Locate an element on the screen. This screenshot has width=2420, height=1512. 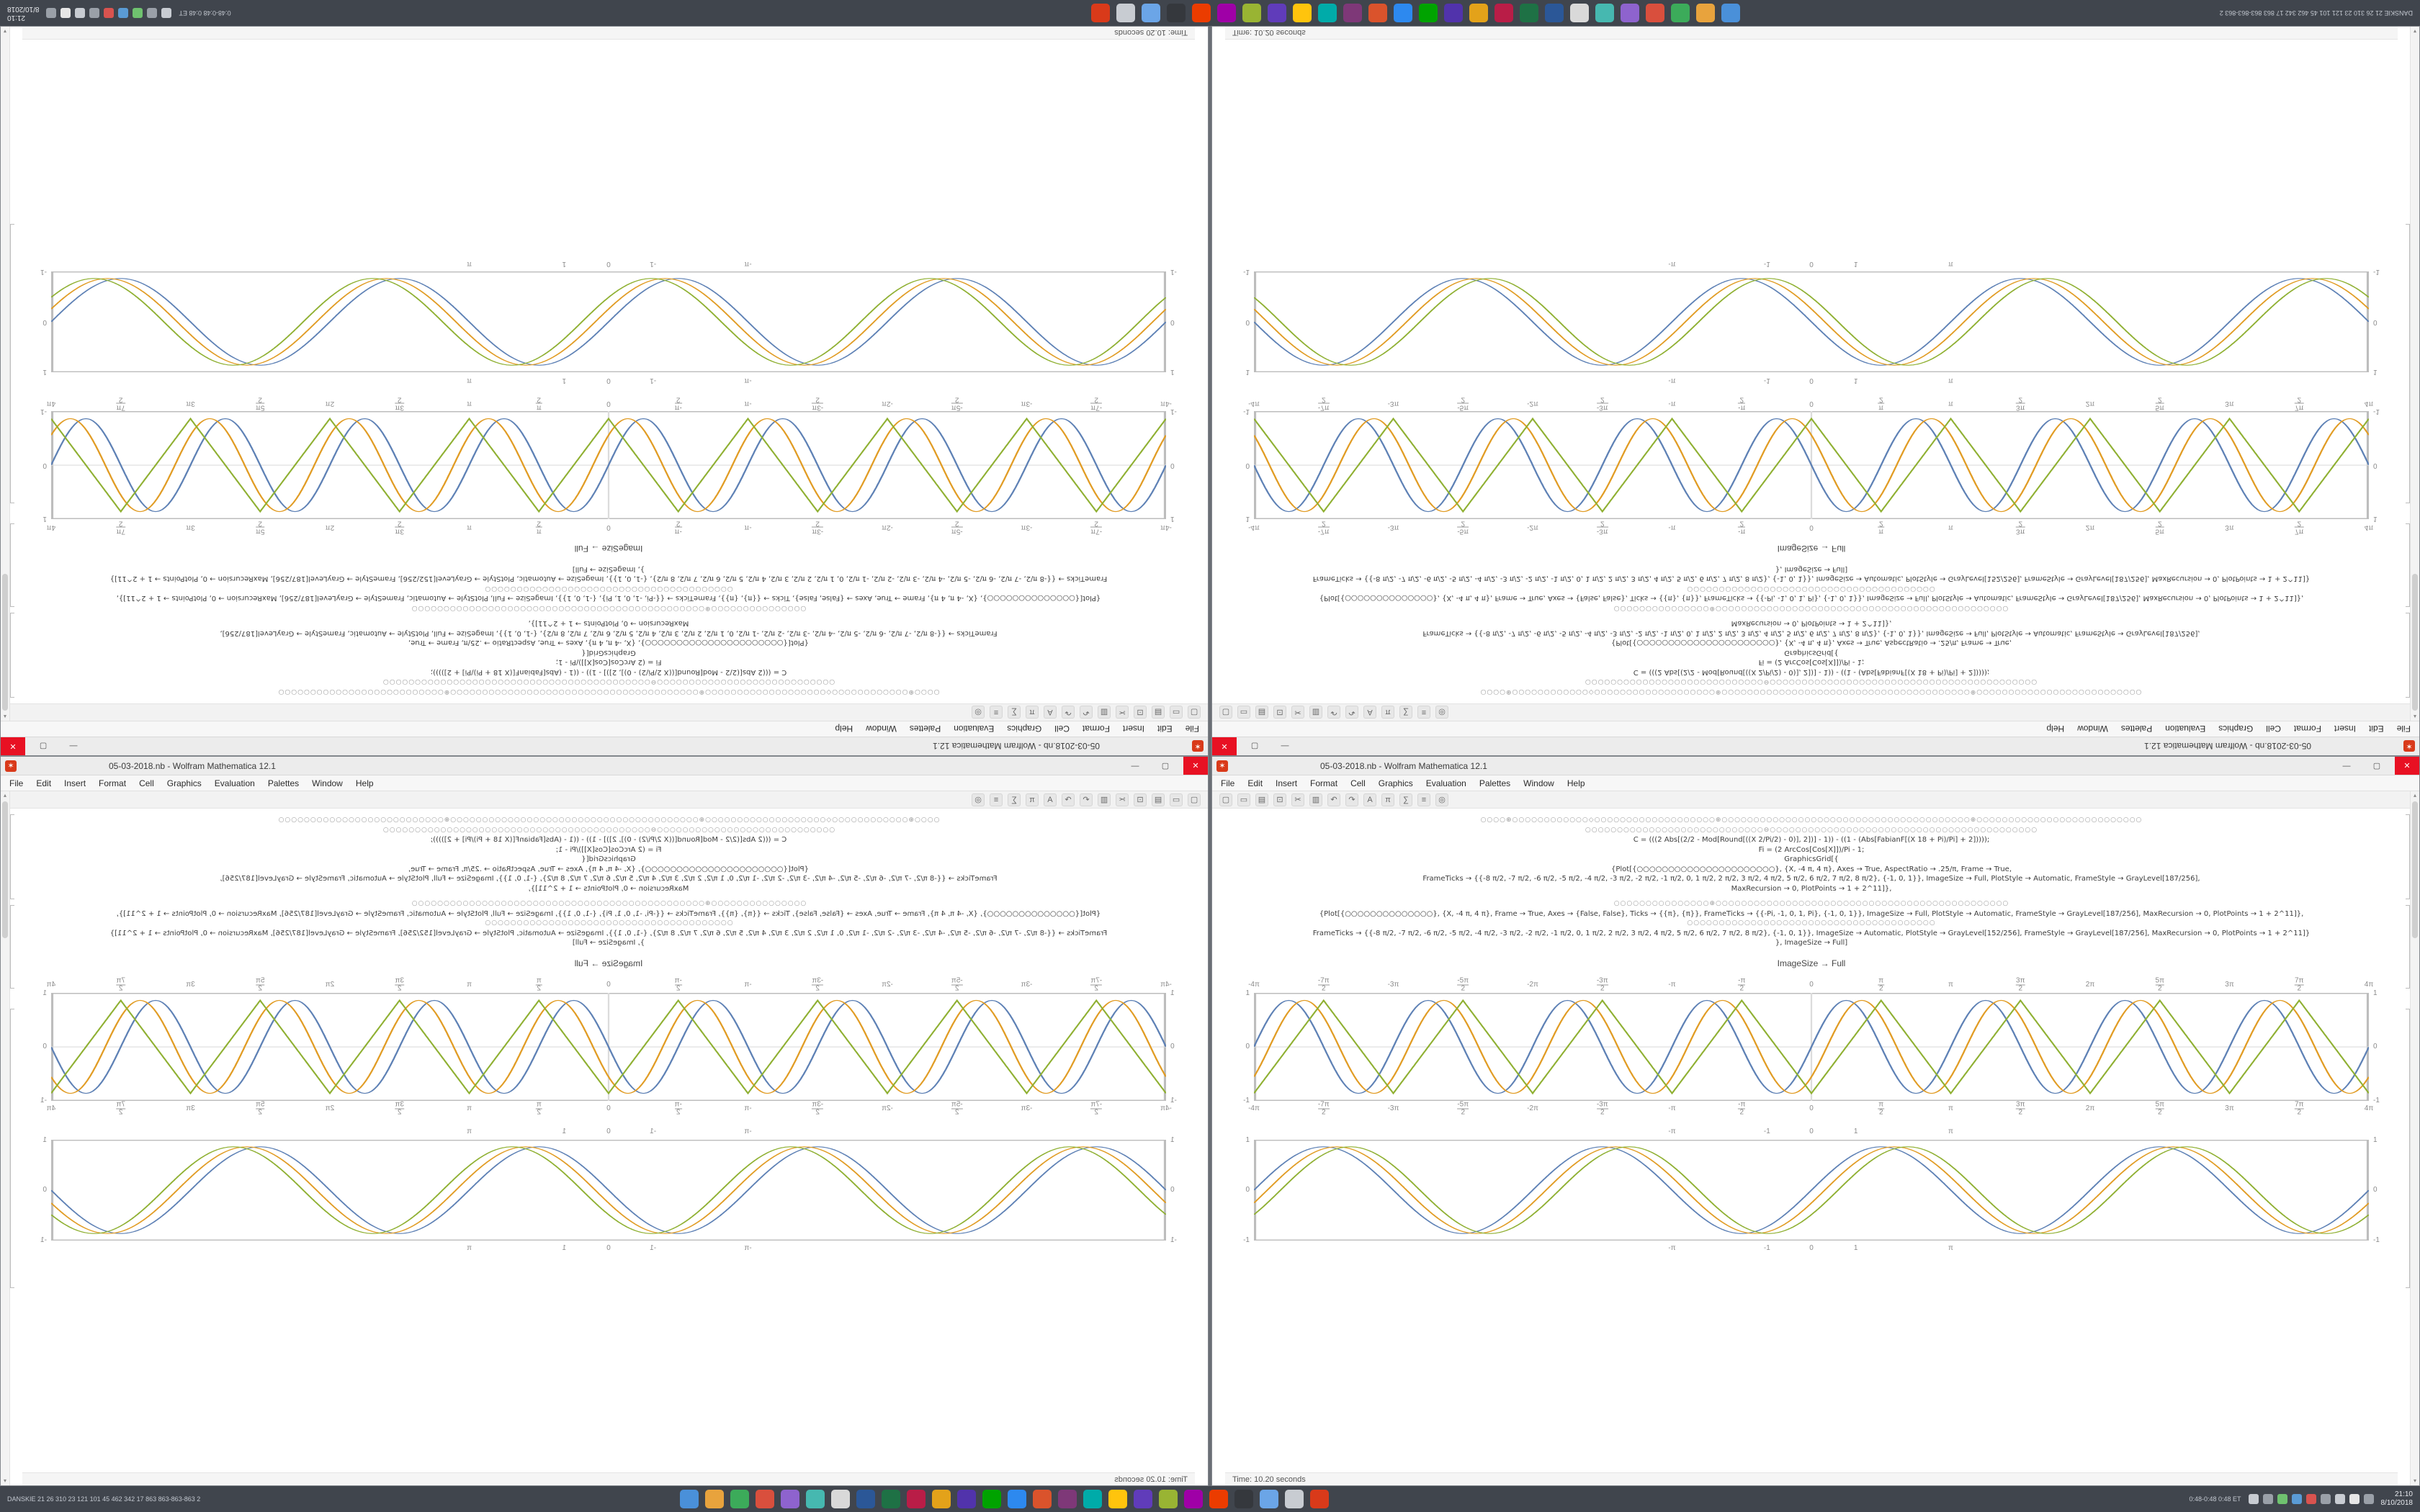
menu-item: File is located at coordinates (1192, 729).